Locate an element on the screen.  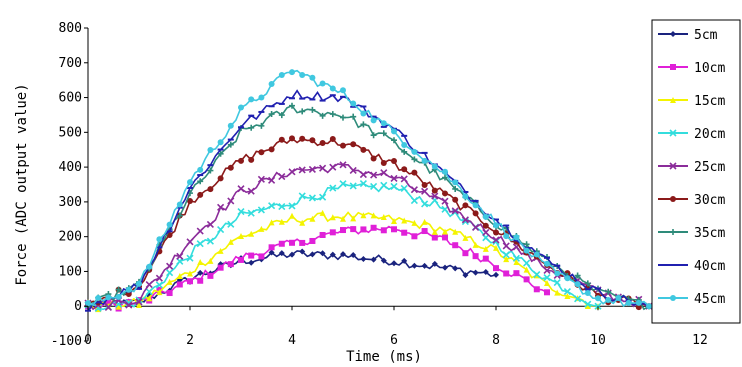
legend-item: 10cm is located at coordinates (691, 68).